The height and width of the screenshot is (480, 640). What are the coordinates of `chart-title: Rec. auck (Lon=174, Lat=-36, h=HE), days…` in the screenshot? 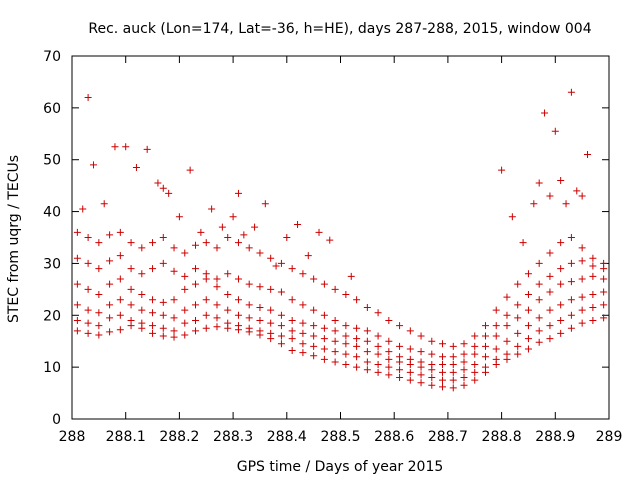 It's located at (339, 29).